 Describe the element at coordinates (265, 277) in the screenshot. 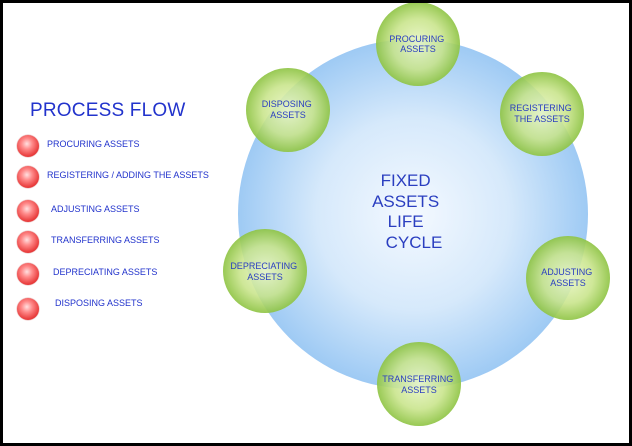

I see `node-depreciating-line-2: ASSETS` at that location.